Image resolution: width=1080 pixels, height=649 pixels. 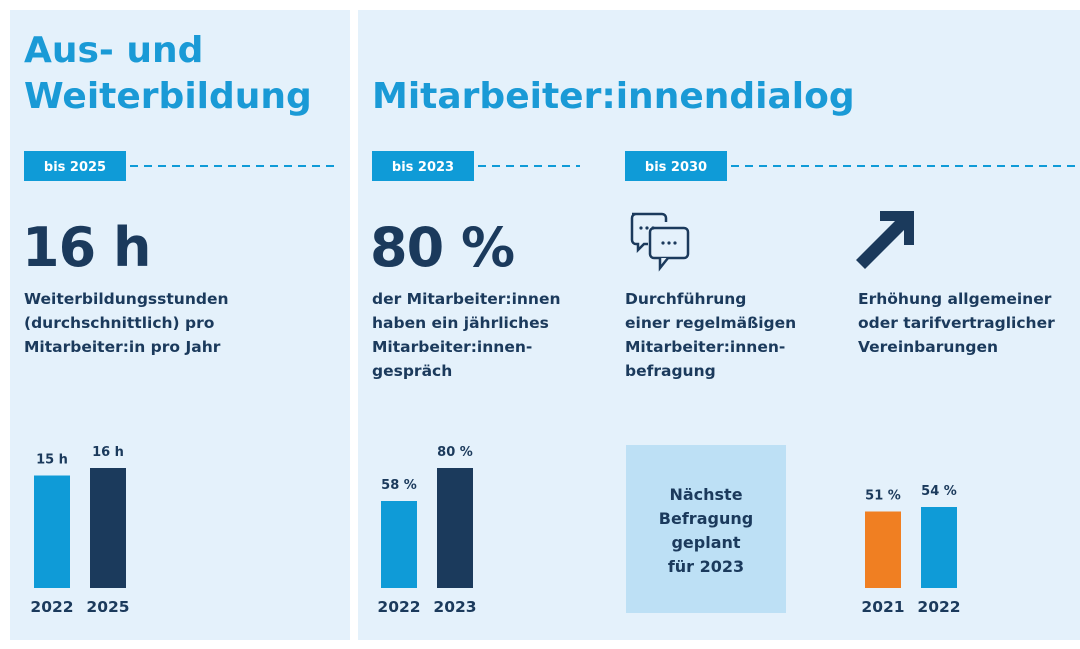 What do you see at coordinates (466, 299) in the screenshot?
I see `description: der Mitarbeiter:innen` at bounding box center [466, 299].